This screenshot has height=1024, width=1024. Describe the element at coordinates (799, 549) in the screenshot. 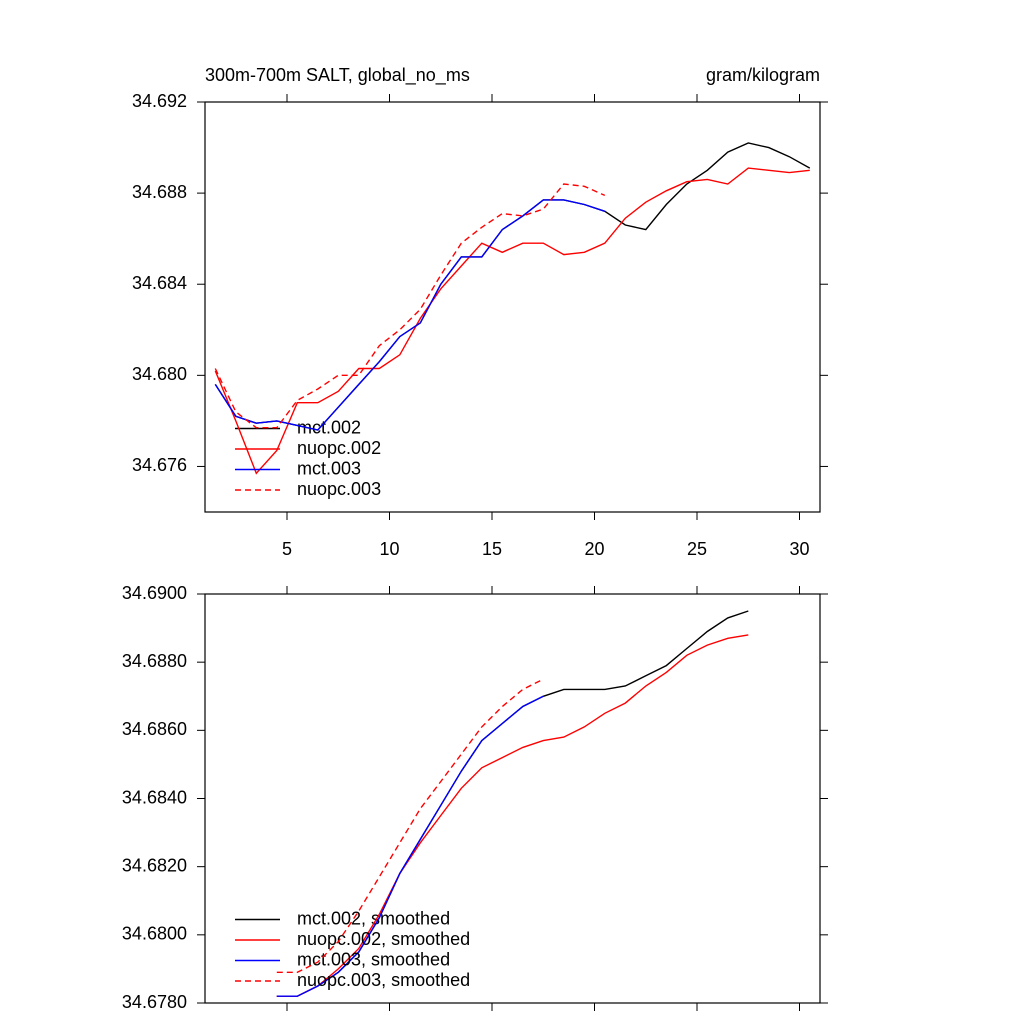

I see `x-tick-label: 30` at that location.